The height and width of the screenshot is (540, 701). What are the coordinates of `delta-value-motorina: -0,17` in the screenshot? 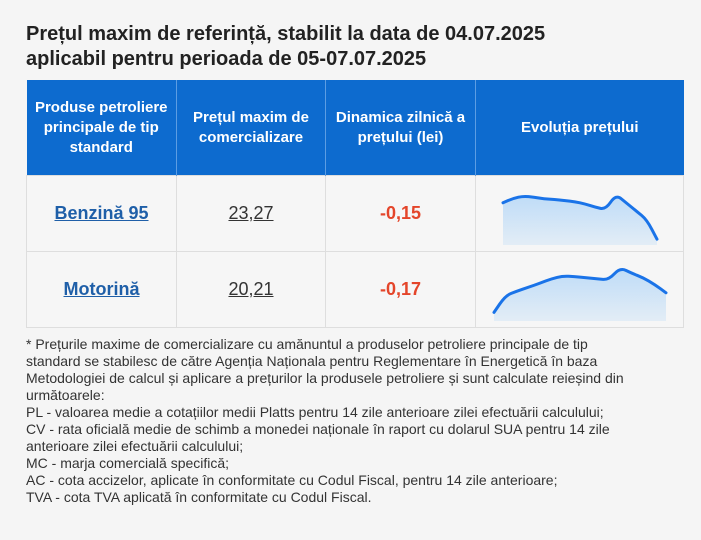 It's located at (400, 289).